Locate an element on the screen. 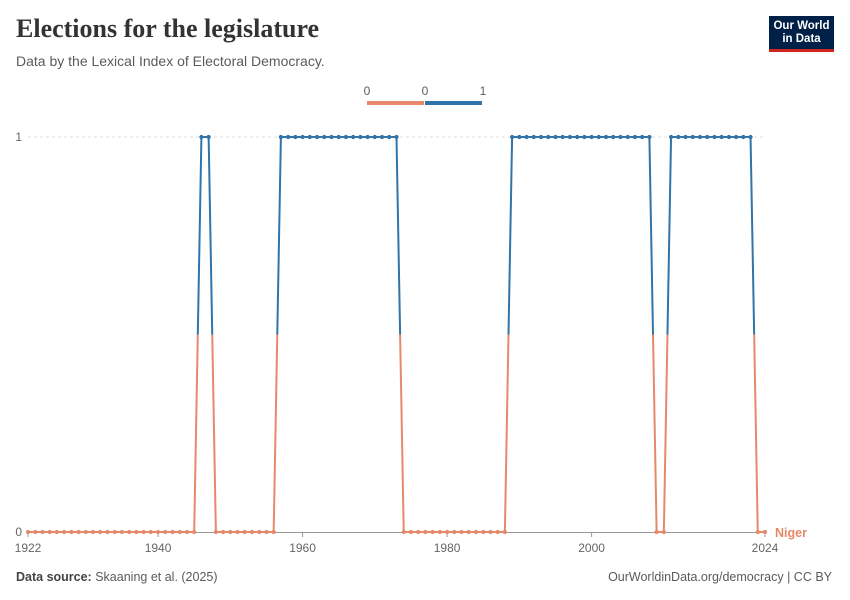  data-source-value: Skaaning et al. (2025) is located at coordinates (156, 577).